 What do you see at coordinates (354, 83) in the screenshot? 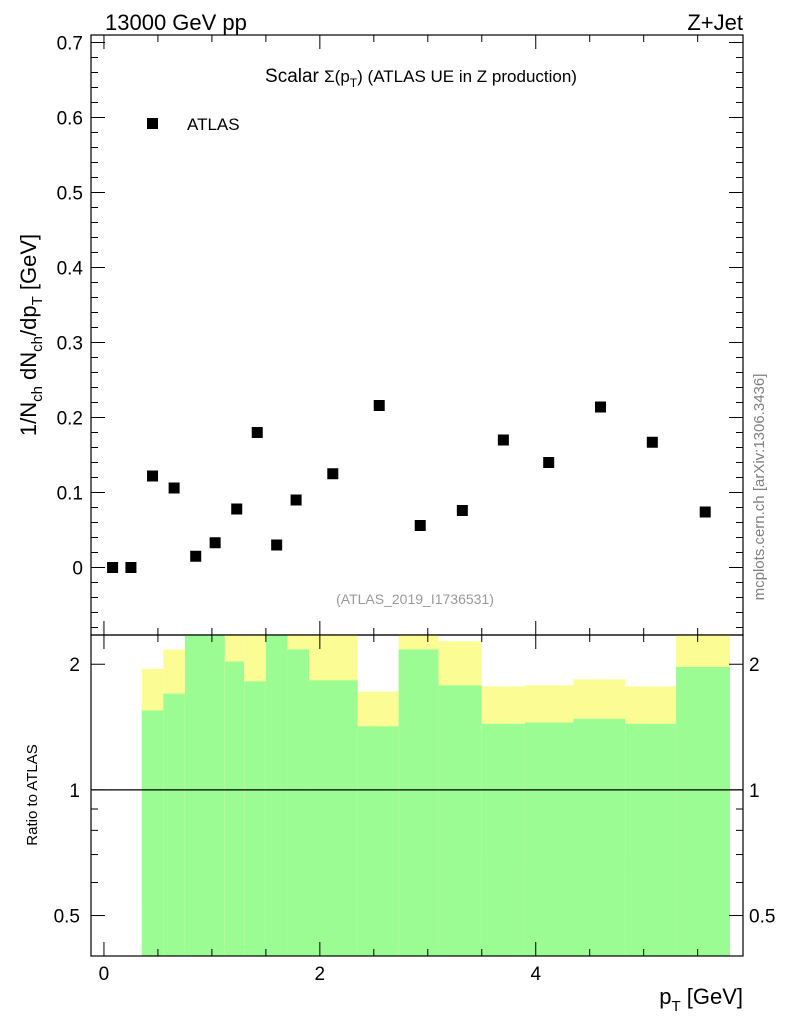
I see `title-sub: T` at bounding box center [354, 83].